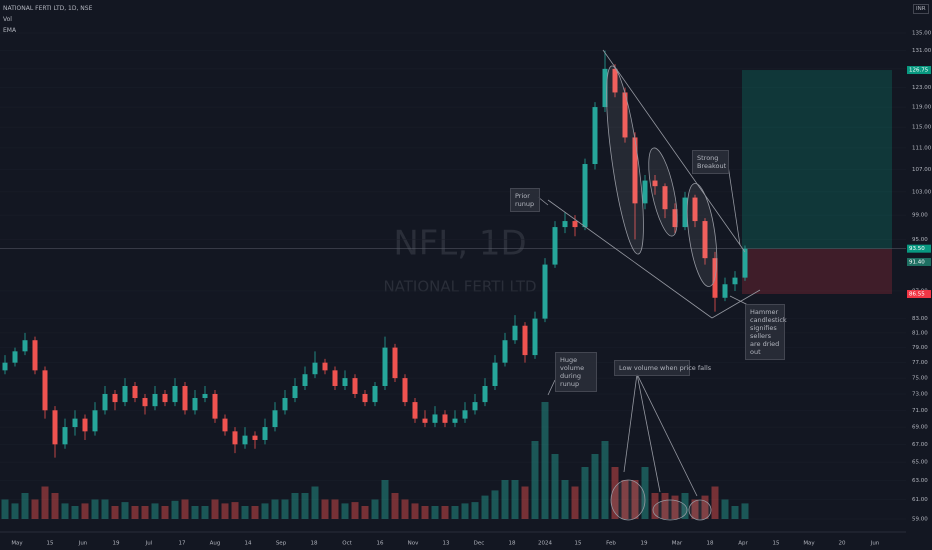 This screenshot has height=550, width=932. What do you see at coordinates (710, 162) in the screenshot?
I see `annotation: Strong Breakout` at bounding box center [710, 162].